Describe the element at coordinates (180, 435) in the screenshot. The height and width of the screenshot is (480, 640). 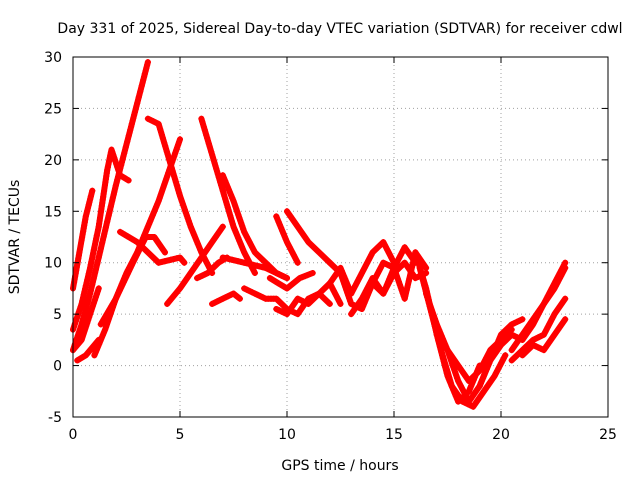
I see `x-tick-label: 5` at that location.